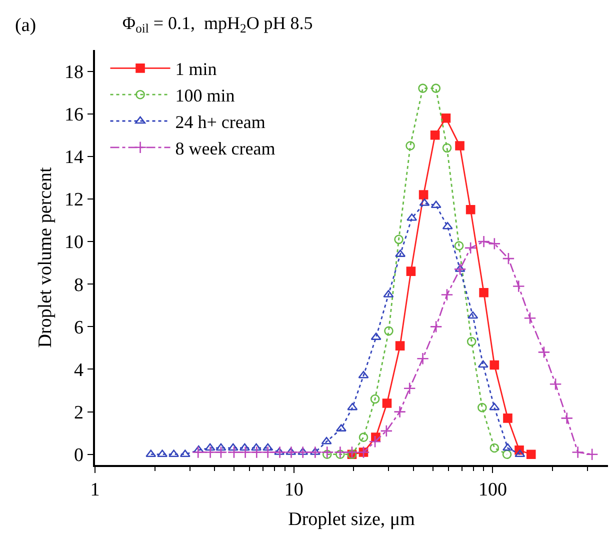 This screenshot has width=612, height=539. Describe the element at coordinates (79, 455) in the screenshot. I see `y-tick-label: 0` at that location.